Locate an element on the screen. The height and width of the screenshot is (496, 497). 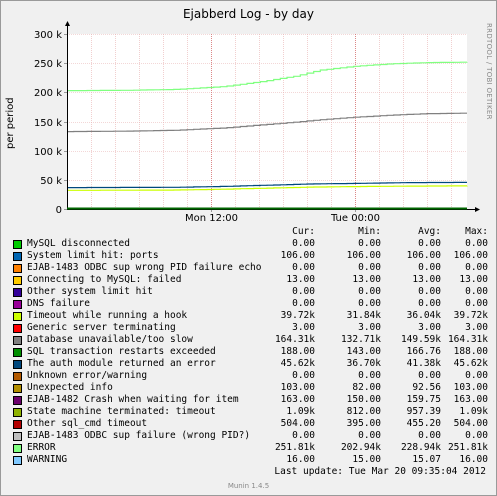
legend-stat-value: 455.20 is located at coordinates (423, 423).